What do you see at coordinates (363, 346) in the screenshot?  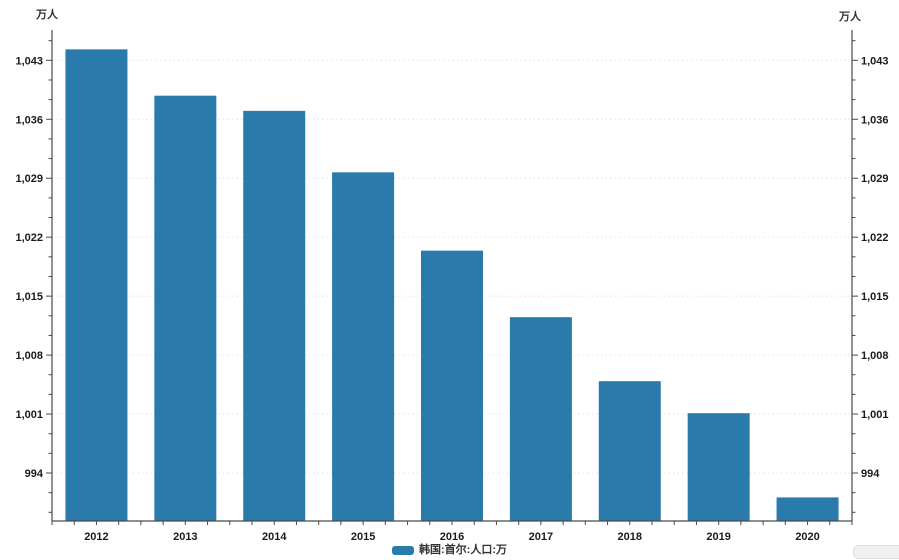 I see `bar-2015` at bounding box center [363, 346].